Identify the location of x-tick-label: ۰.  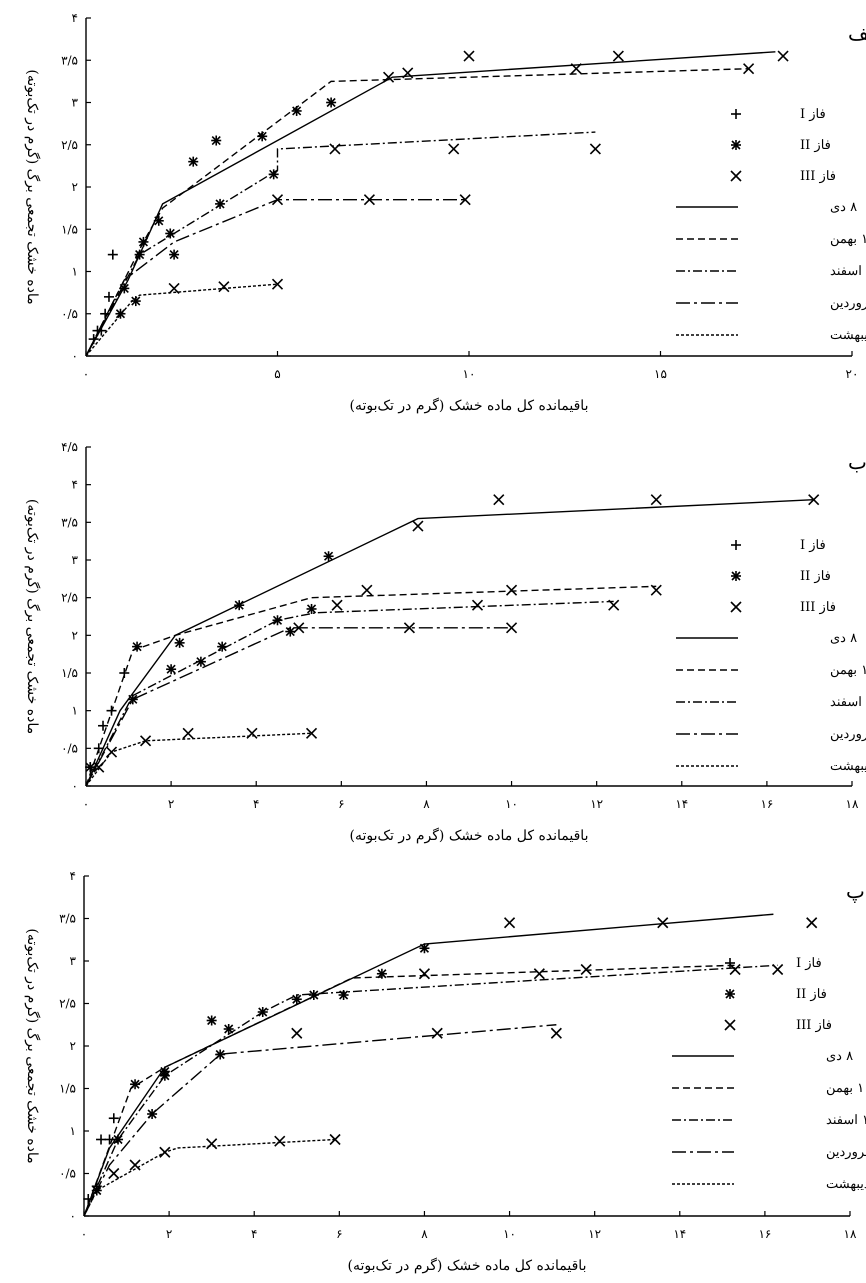
(86, 374).